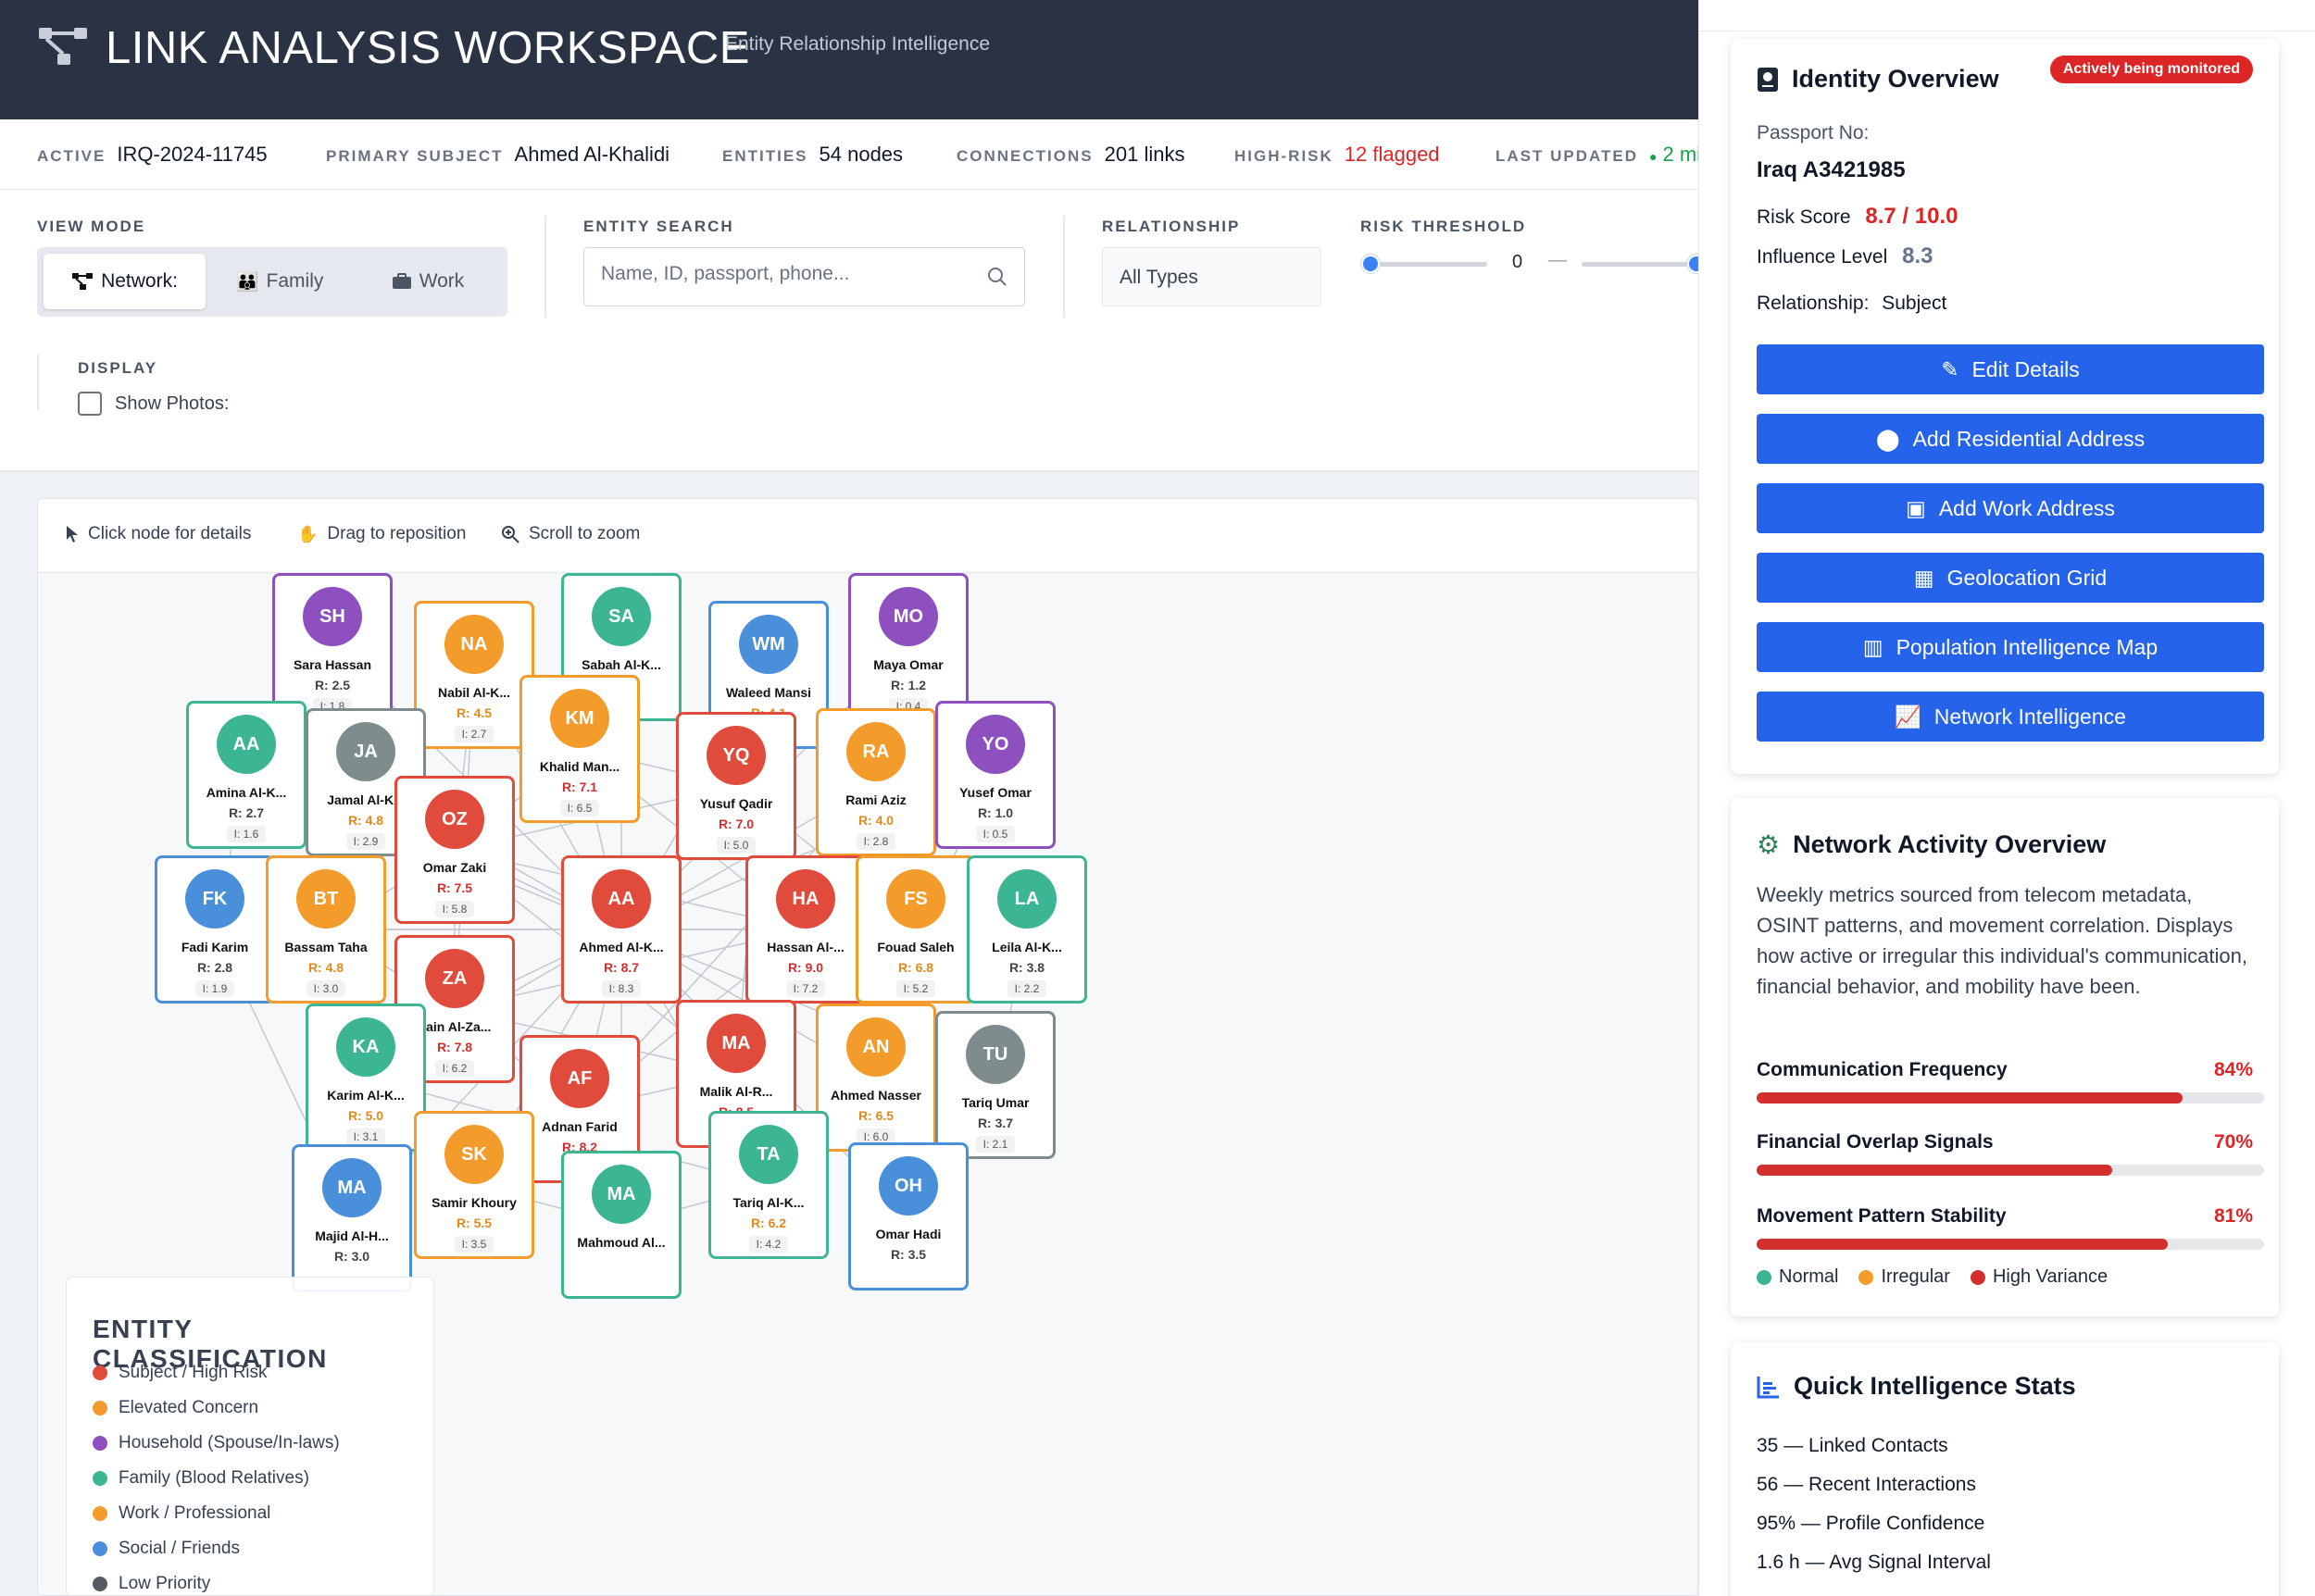 This screenshot has width=2315, height=1596. Describe the element at coordinates (454, 850) in the screenshot. I see `entity-node: OZ Omar Zaki R: 7.5 I: 5.8` at that location.